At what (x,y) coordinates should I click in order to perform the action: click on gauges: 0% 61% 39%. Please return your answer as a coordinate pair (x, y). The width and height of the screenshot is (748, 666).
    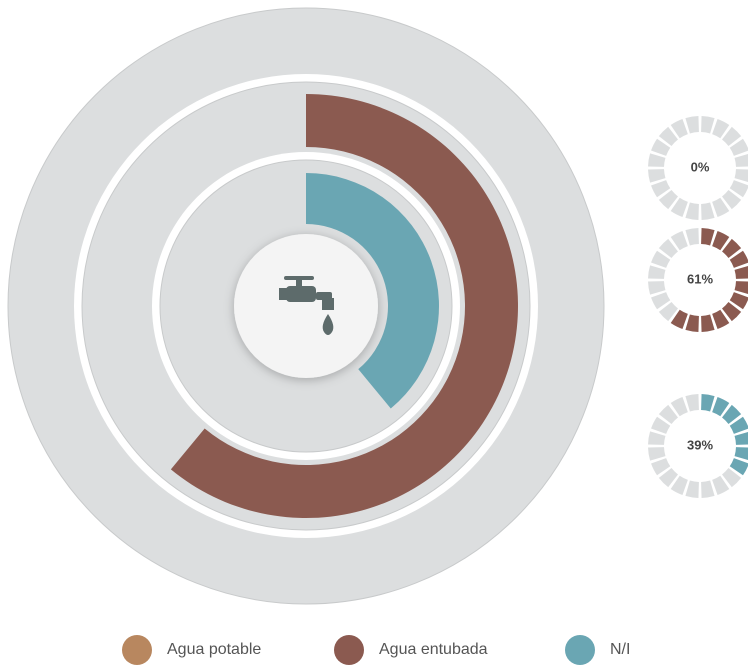
    Looking at the image, I should click on (698, 307).